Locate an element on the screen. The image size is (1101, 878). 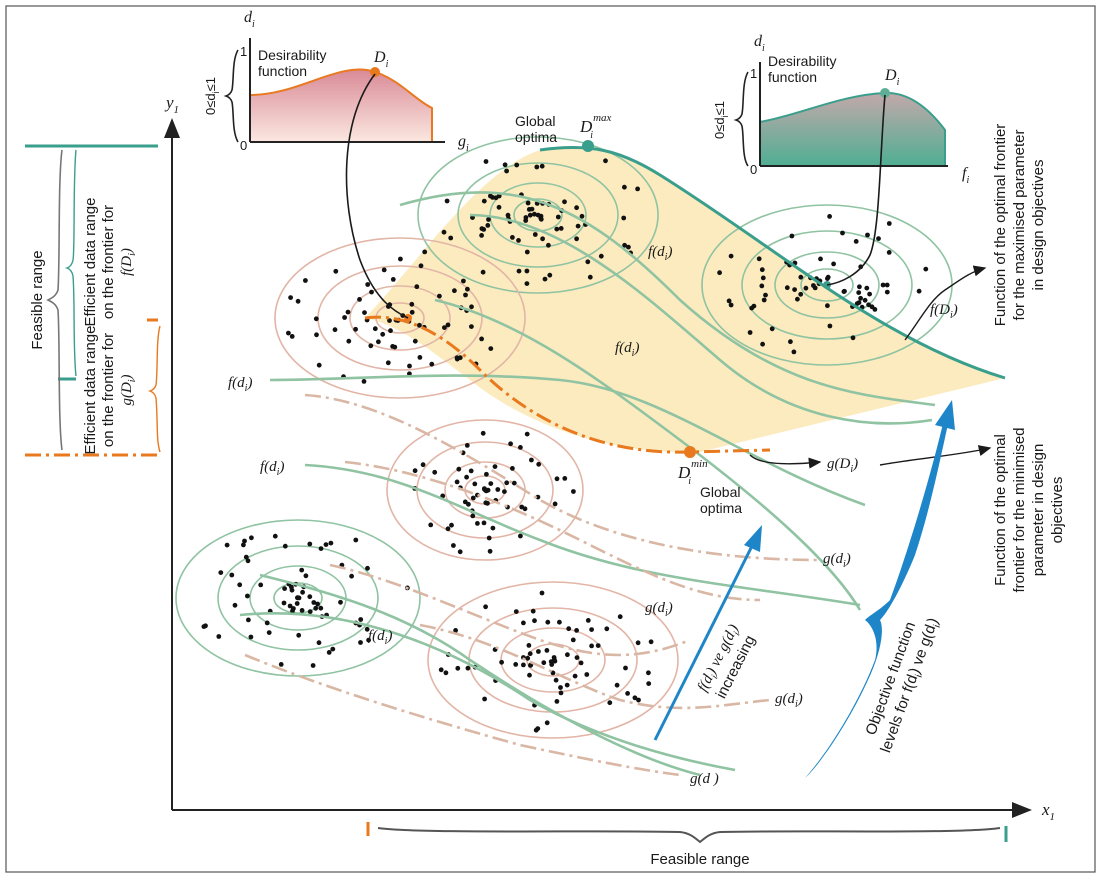
inset-left-point-label: Di is located at coordinates (381, 59).